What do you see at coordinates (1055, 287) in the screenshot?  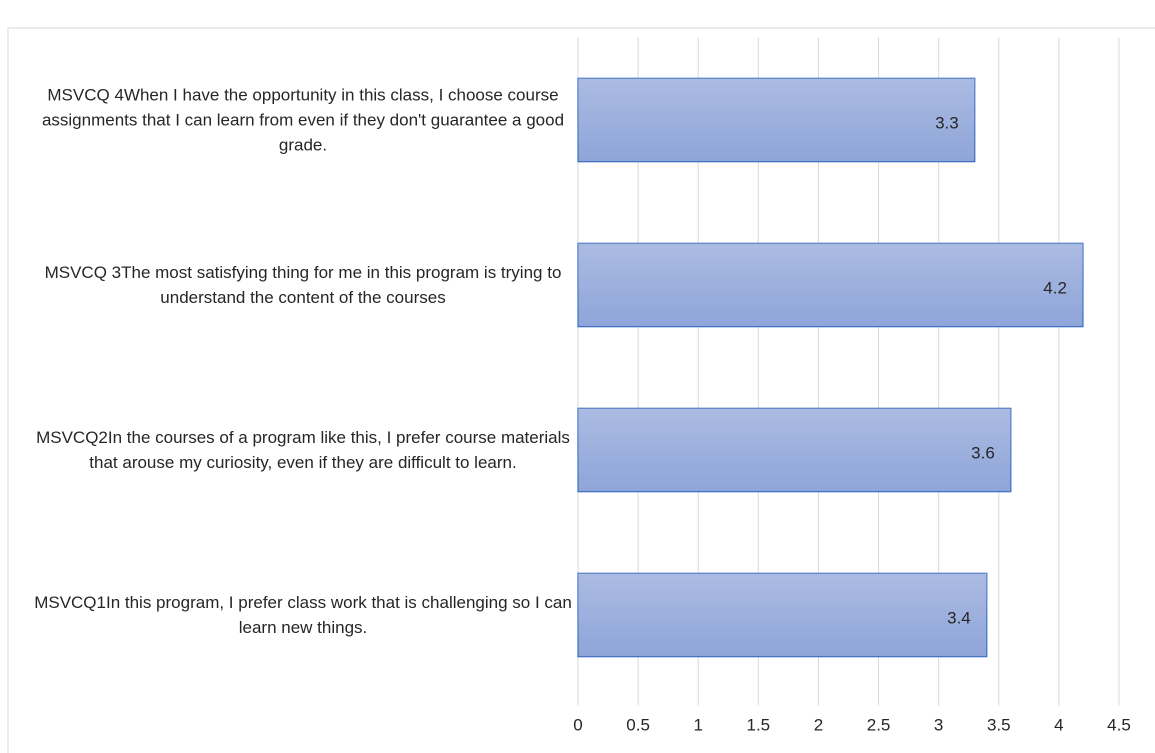 I see `value-label: 4.2` at bounding box center [1055, 287].